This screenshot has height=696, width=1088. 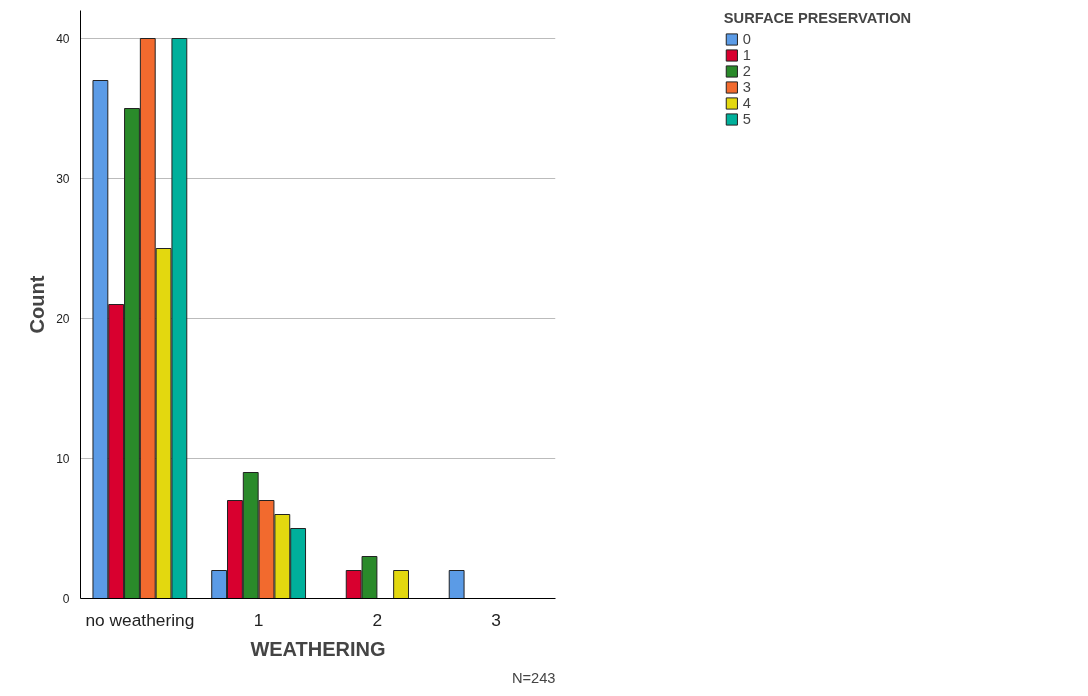 What do you see at coordinates (140, 619) in the screenshot?
I see `x-tick-label: no weathering` at bounding box center [140, 619].